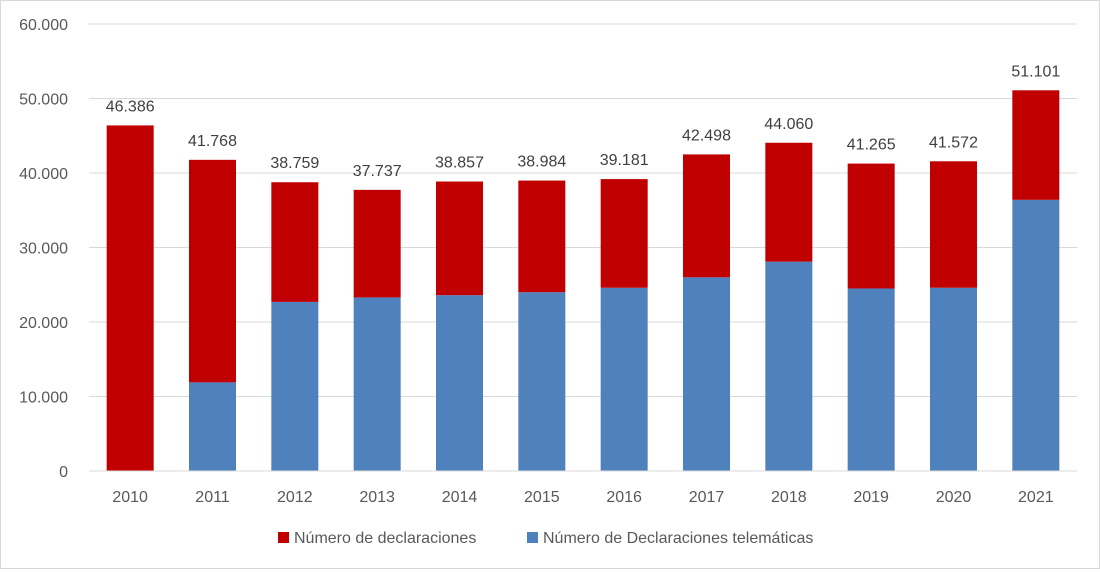 Image resolution: width=1100 pixels, height=573 pixels. What do you see at coordinates (953, 142) in the screenshot?
I see `total-label-2020: 41.572` at bounding box center [953, 142].